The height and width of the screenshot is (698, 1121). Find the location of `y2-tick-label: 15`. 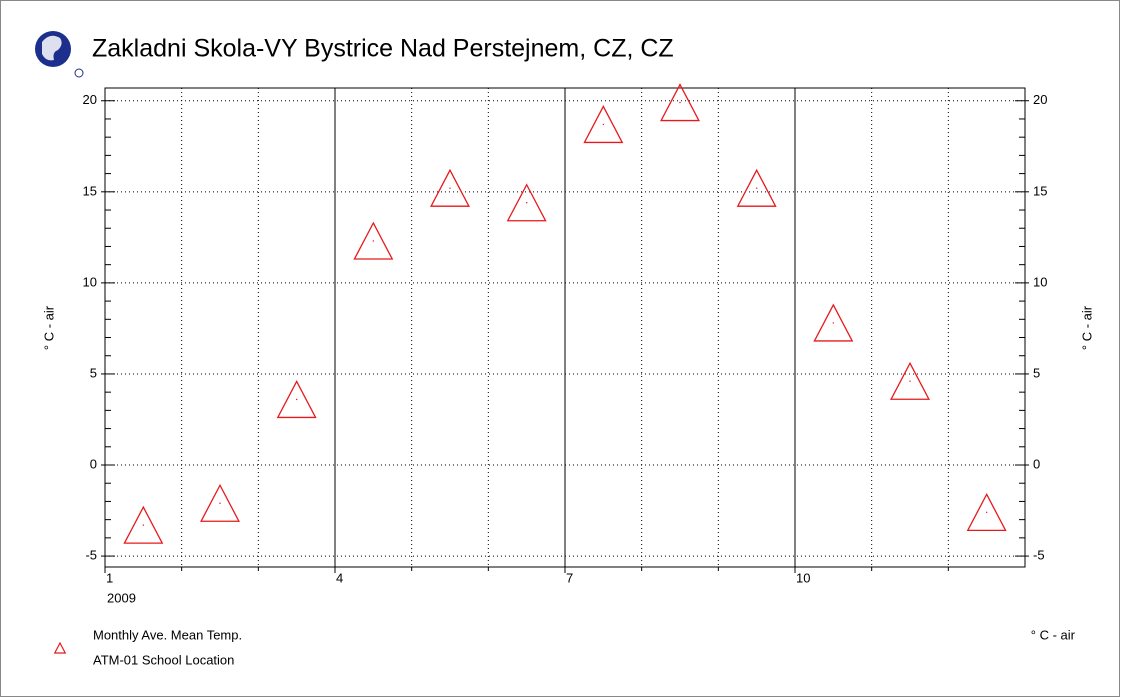

y2-tick-label: 15 is located at coordinates (1040, 190).